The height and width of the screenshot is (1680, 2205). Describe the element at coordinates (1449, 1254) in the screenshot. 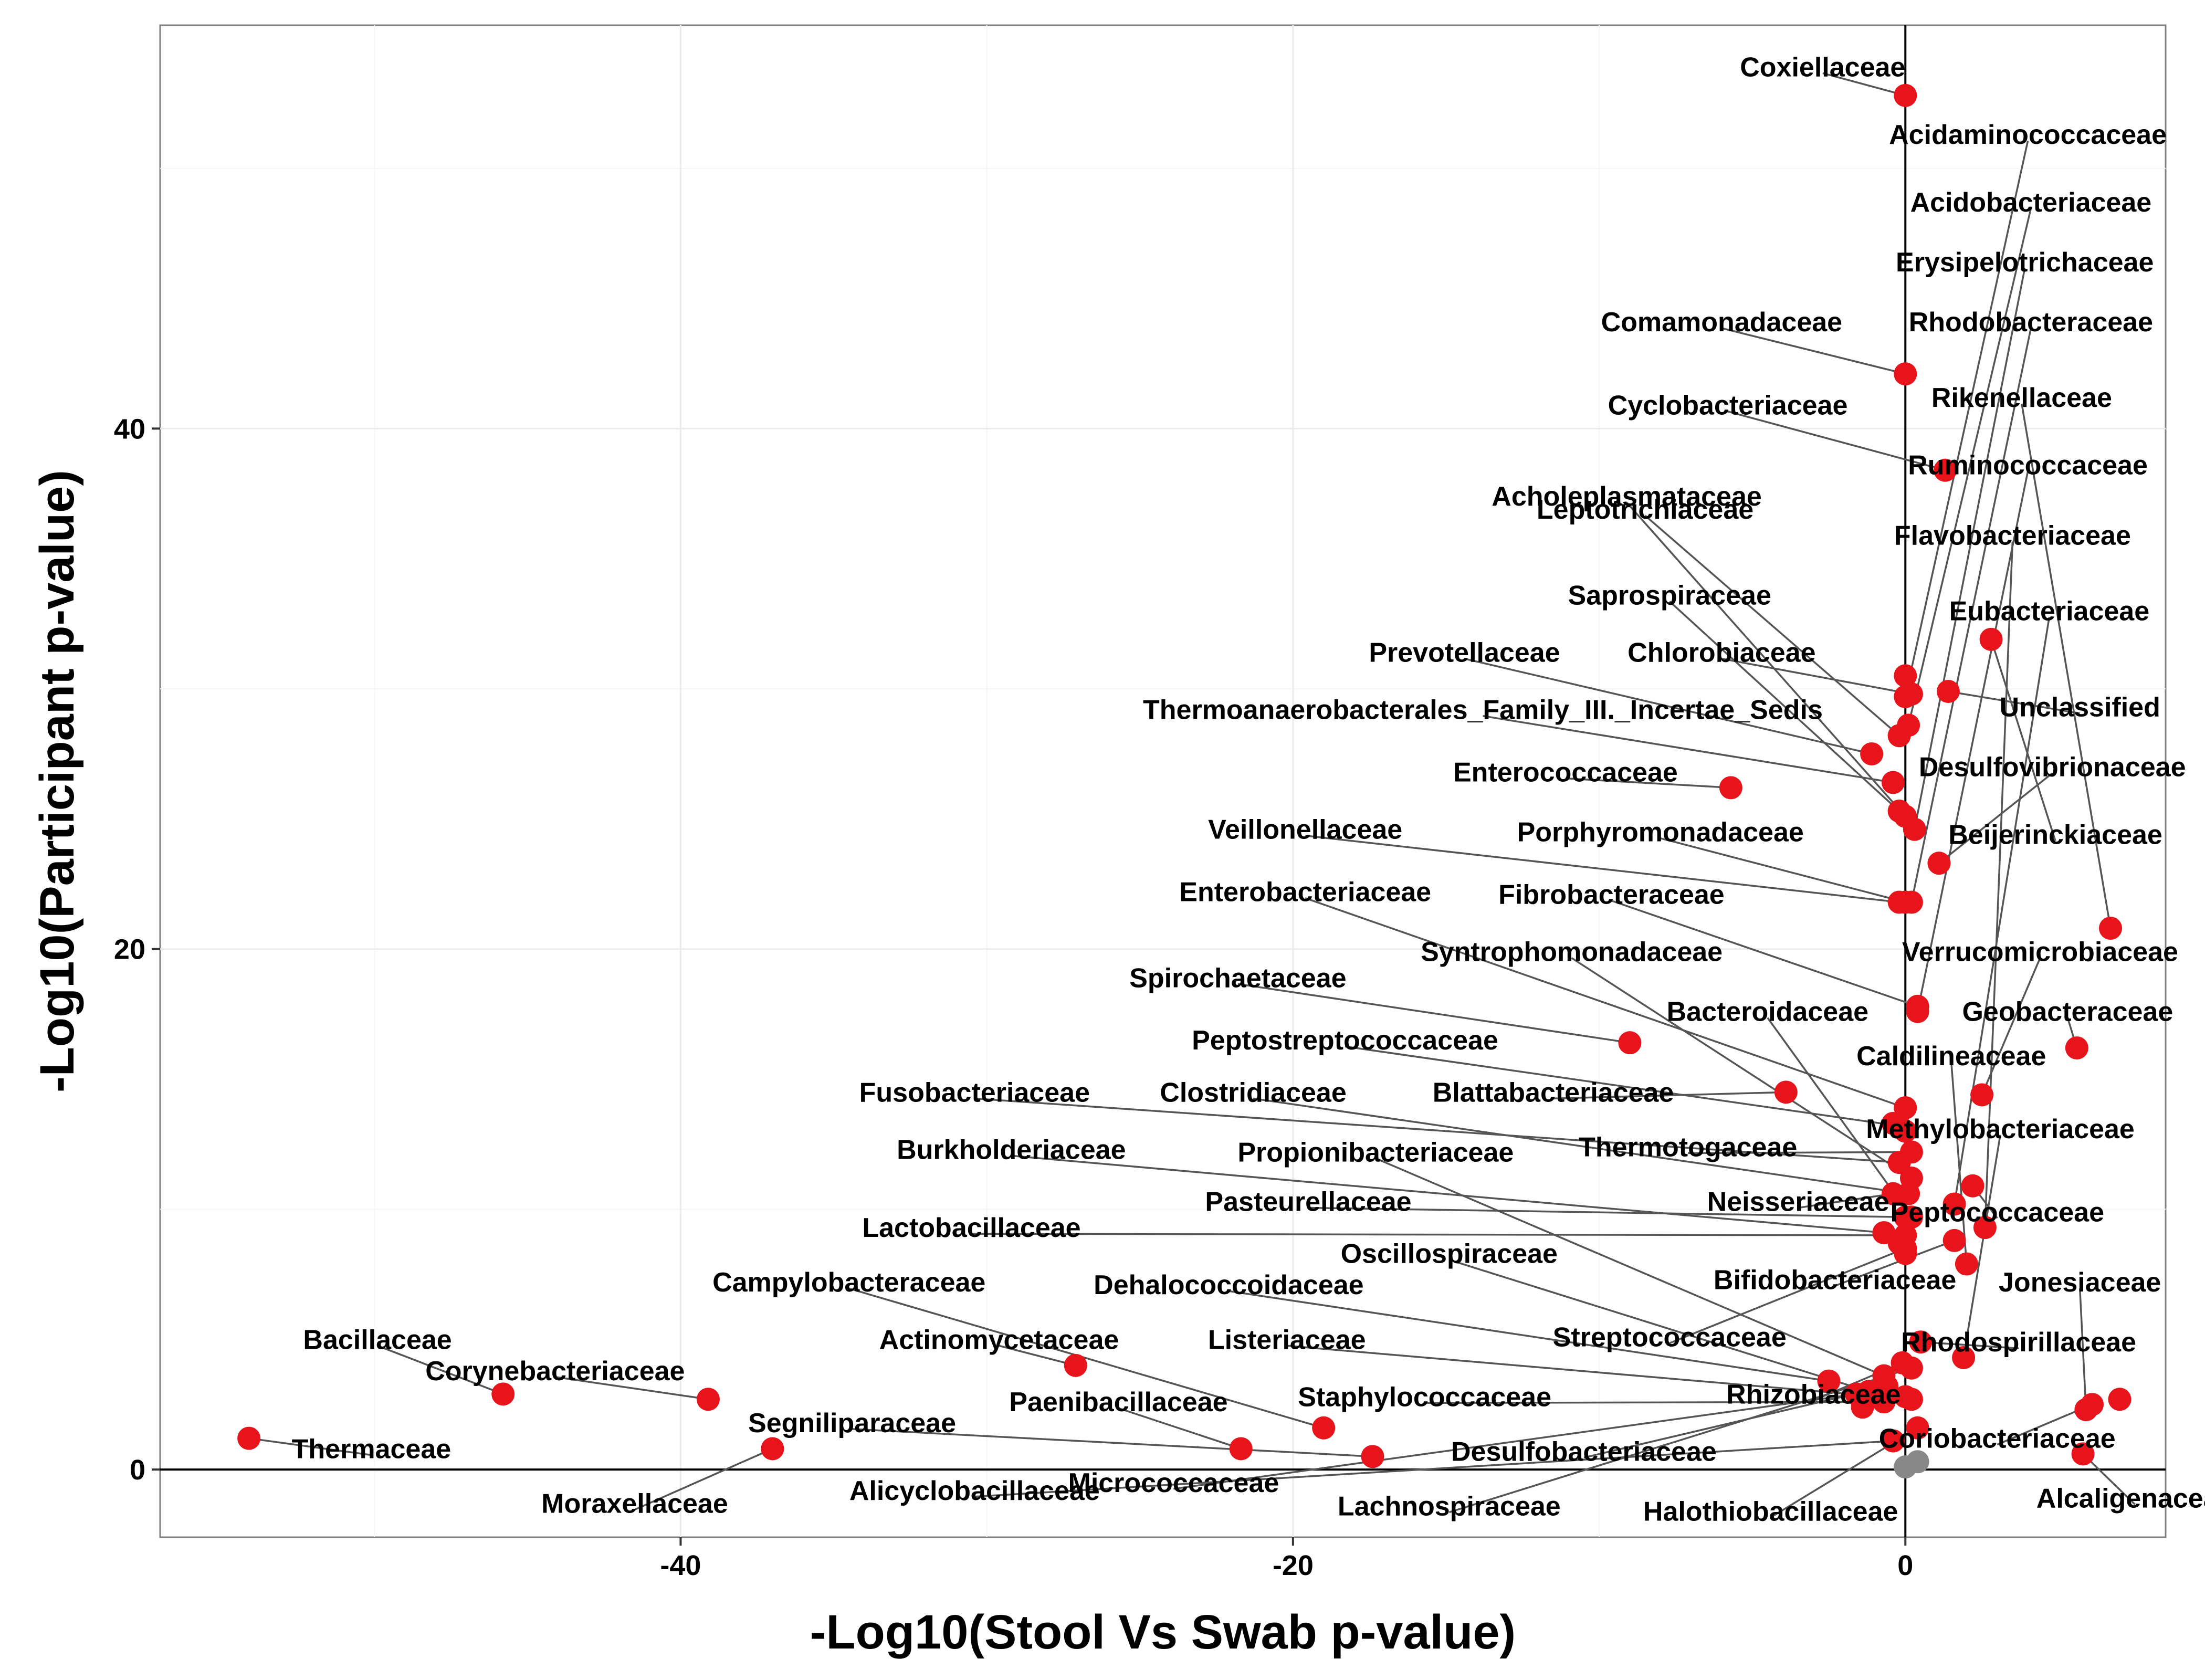

I see `point-label: Oscillospiraceae` at that location.